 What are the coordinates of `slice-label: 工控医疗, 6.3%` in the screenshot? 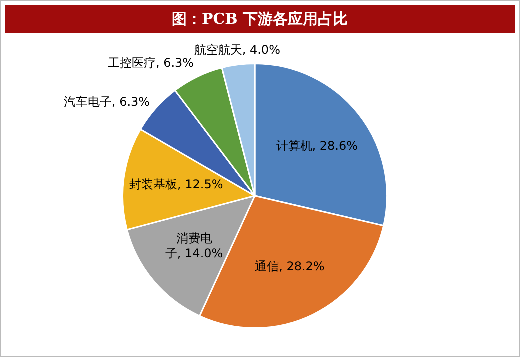 It's located at (151, 63).